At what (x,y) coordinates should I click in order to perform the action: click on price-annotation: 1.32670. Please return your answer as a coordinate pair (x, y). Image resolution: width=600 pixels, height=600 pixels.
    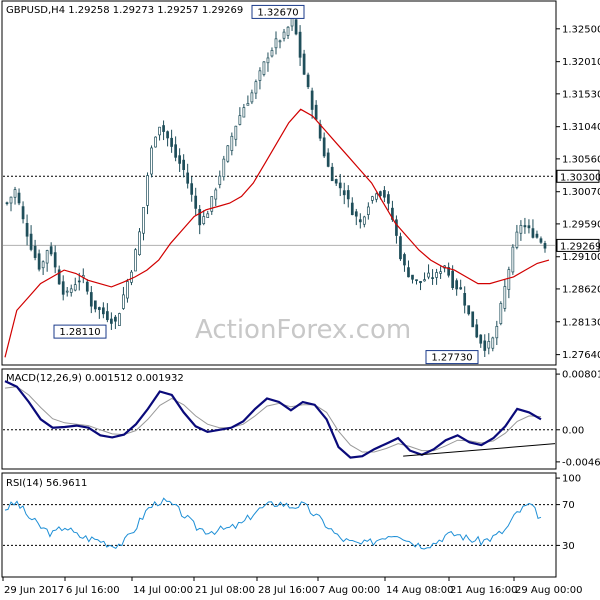
    Looking at the image, I should click on (278, 11).